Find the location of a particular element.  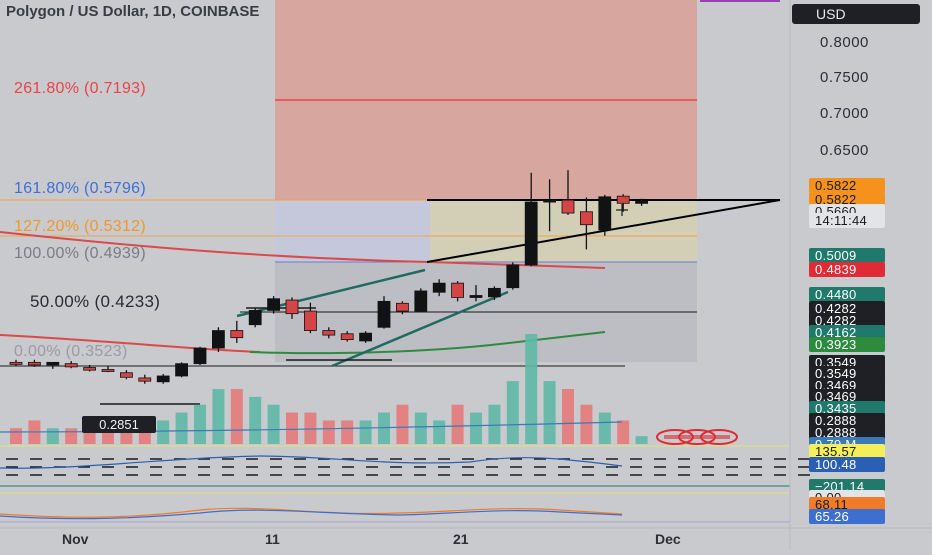

price-tag: 0.5009 is located at coordinates (847, 255).